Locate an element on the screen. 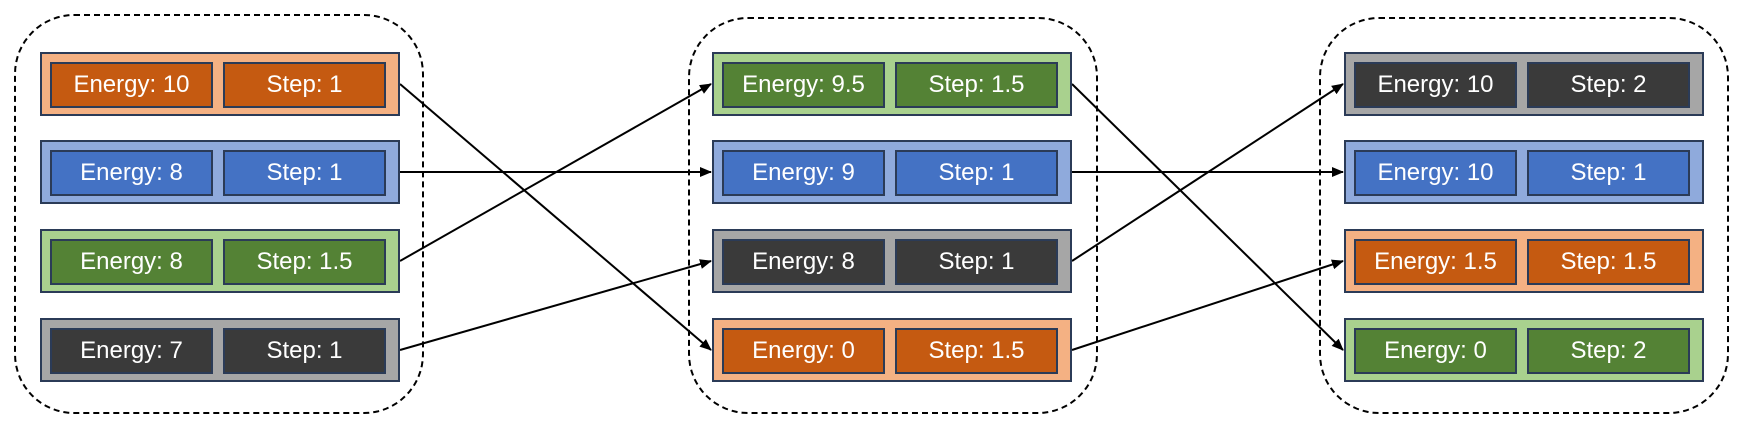 The image size is (1744, 432). group-2-row-2: Energy: 9 Step: 1 is located at coordinates (892, 172).